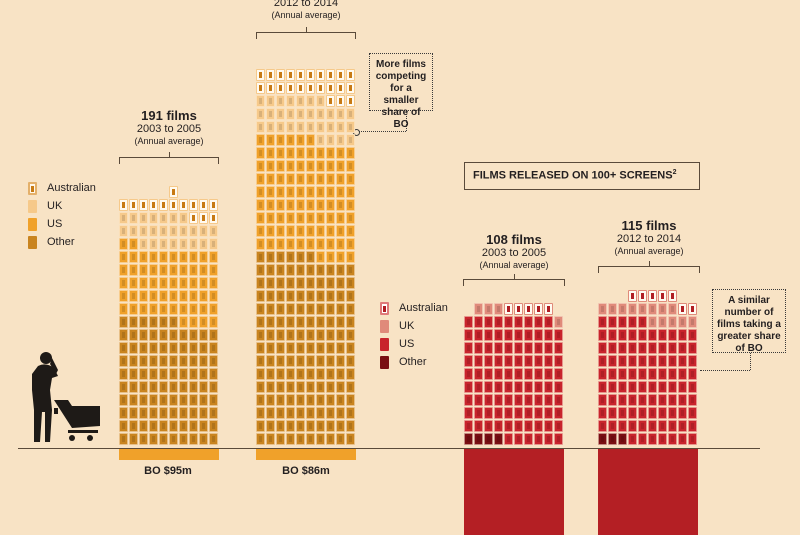  I want to click on footnote-marker: 2, so click(674, 172).